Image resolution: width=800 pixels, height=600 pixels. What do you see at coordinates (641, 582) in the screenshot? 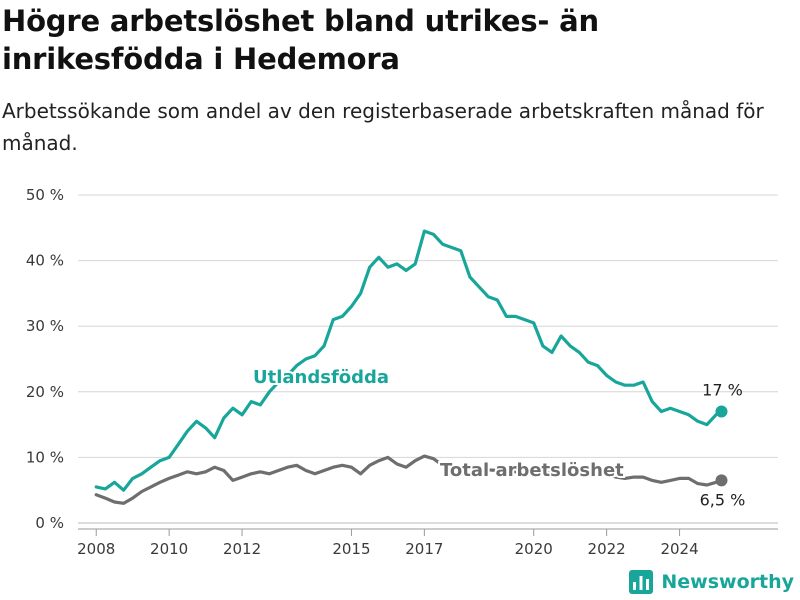
I see `bar-chart-logo-icon` at bounding box center [641, 582].